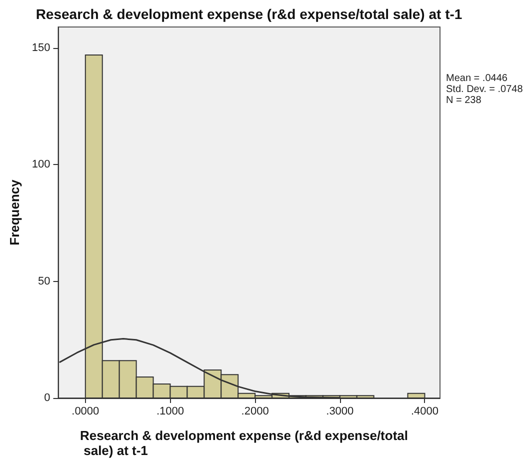 This screenshot has height=463, width=531. I want to click on x-tick-label: .0000, so click(86, 412).